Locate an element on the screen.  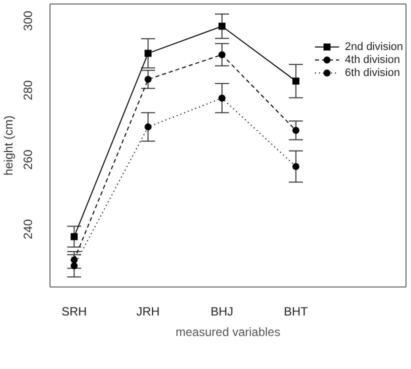
y-tick-label: 240 is located at coordinates (28, 229).